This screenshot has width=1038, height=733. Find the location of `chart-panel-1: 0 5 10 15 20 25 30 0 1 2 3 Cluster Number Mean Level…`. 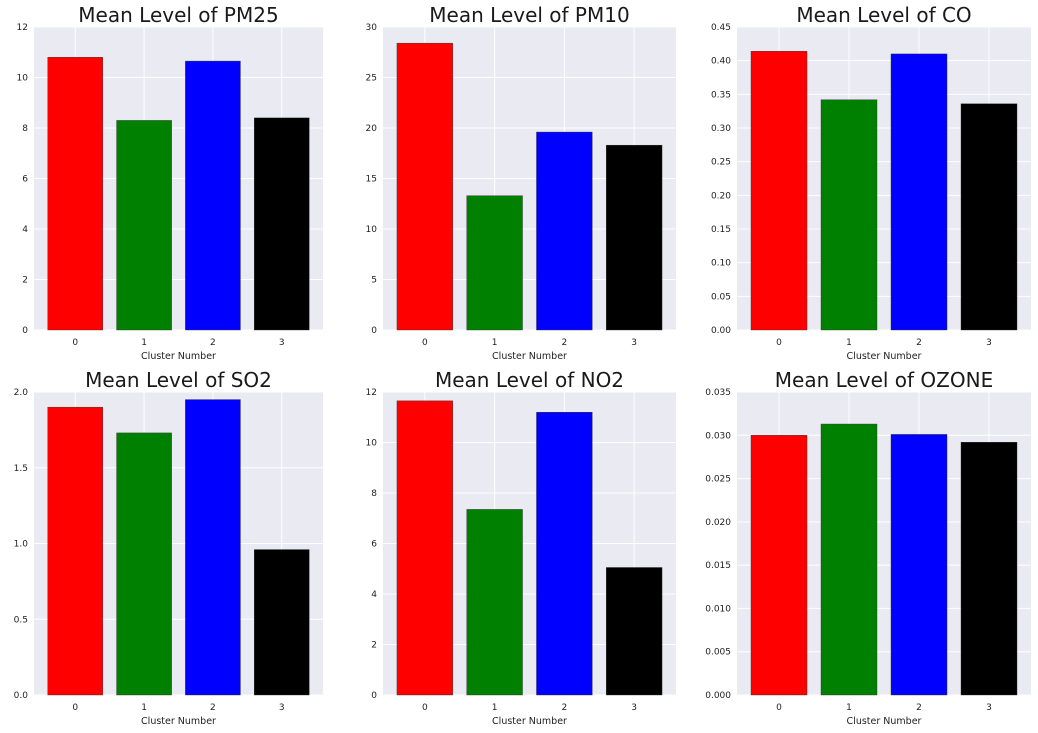

chart-panel-1: 0 5 10 15 20 25 30 0 1 2 3 Cluster Number Mean Level… is located at coordinates (521, 182).